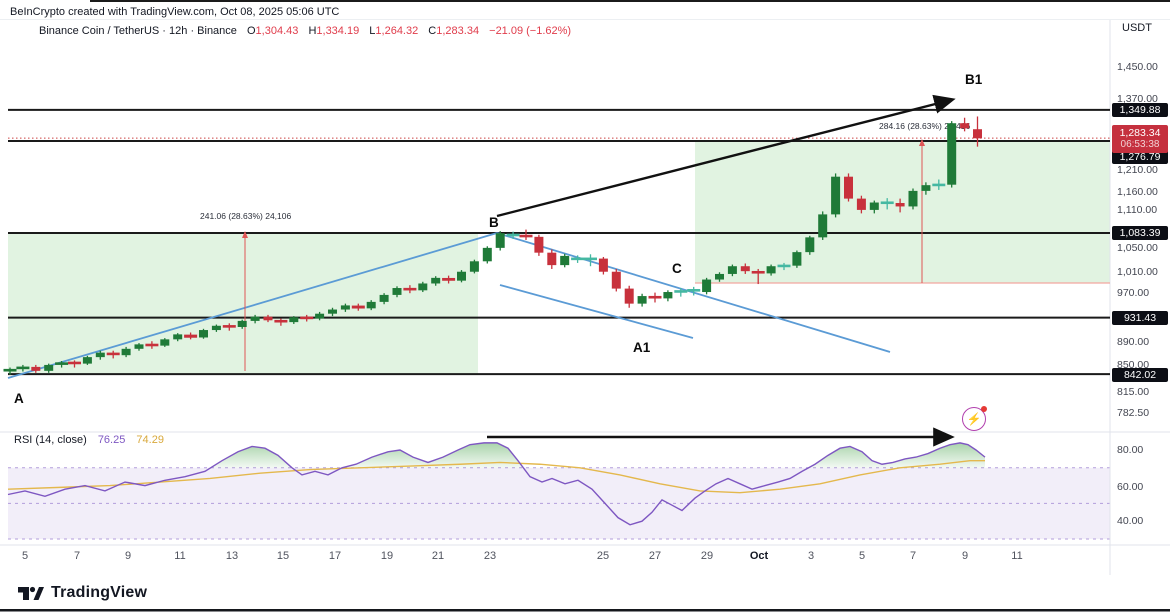 The width and height of the screenshot is (1170, 614). I want to click on price-tick: 1,050.00, so click(1137, 248).